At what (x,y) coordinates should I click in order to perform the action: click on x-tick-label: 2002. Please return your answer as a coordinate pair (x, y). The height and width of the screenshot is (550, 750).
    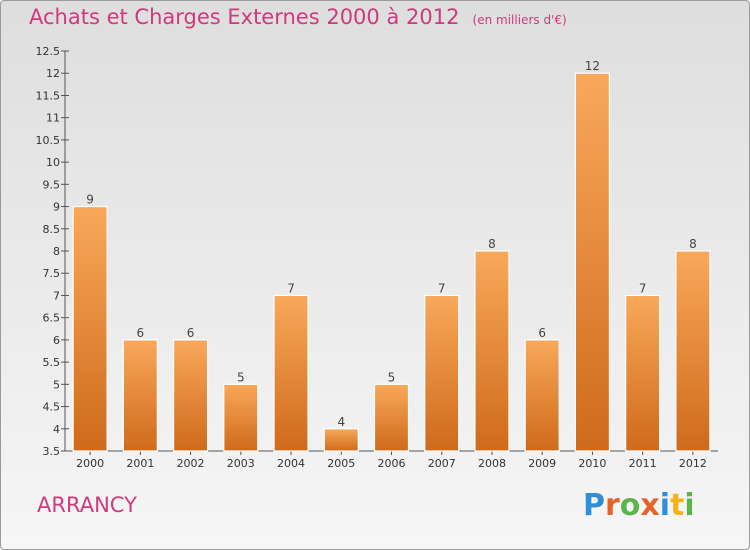
    Looking at the image, I should click on (191, 463).